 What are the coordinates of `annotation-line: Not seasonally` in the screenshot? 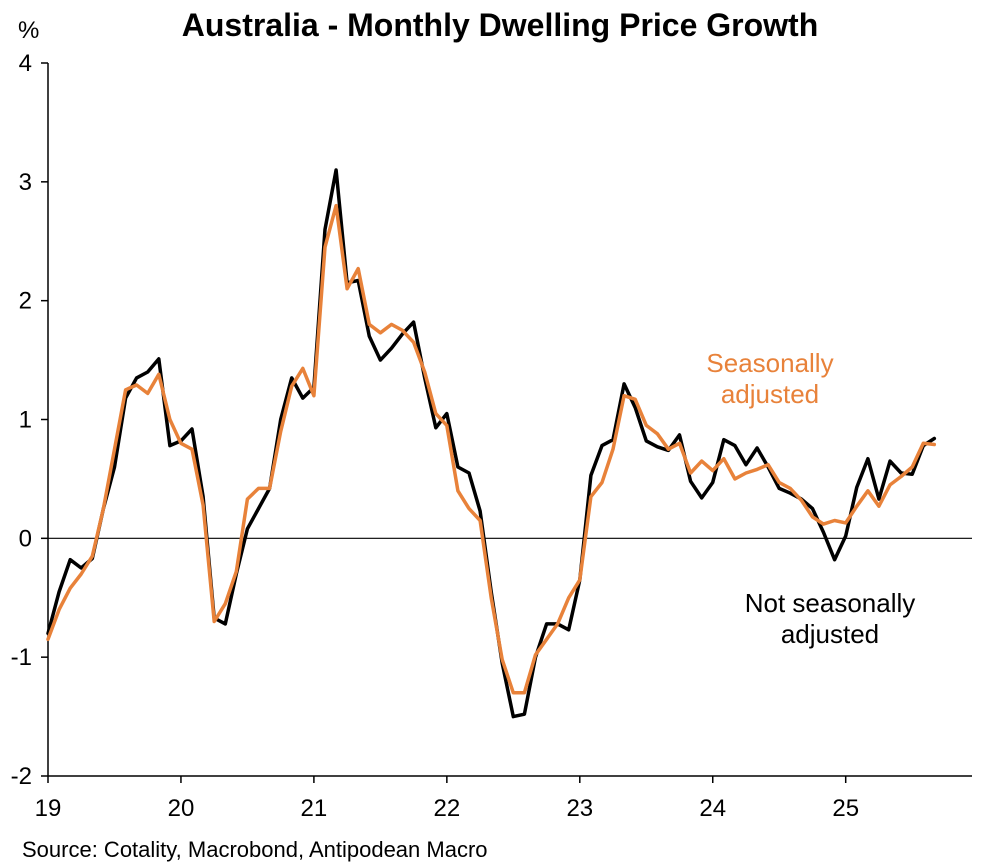 It's located at (830, 603).